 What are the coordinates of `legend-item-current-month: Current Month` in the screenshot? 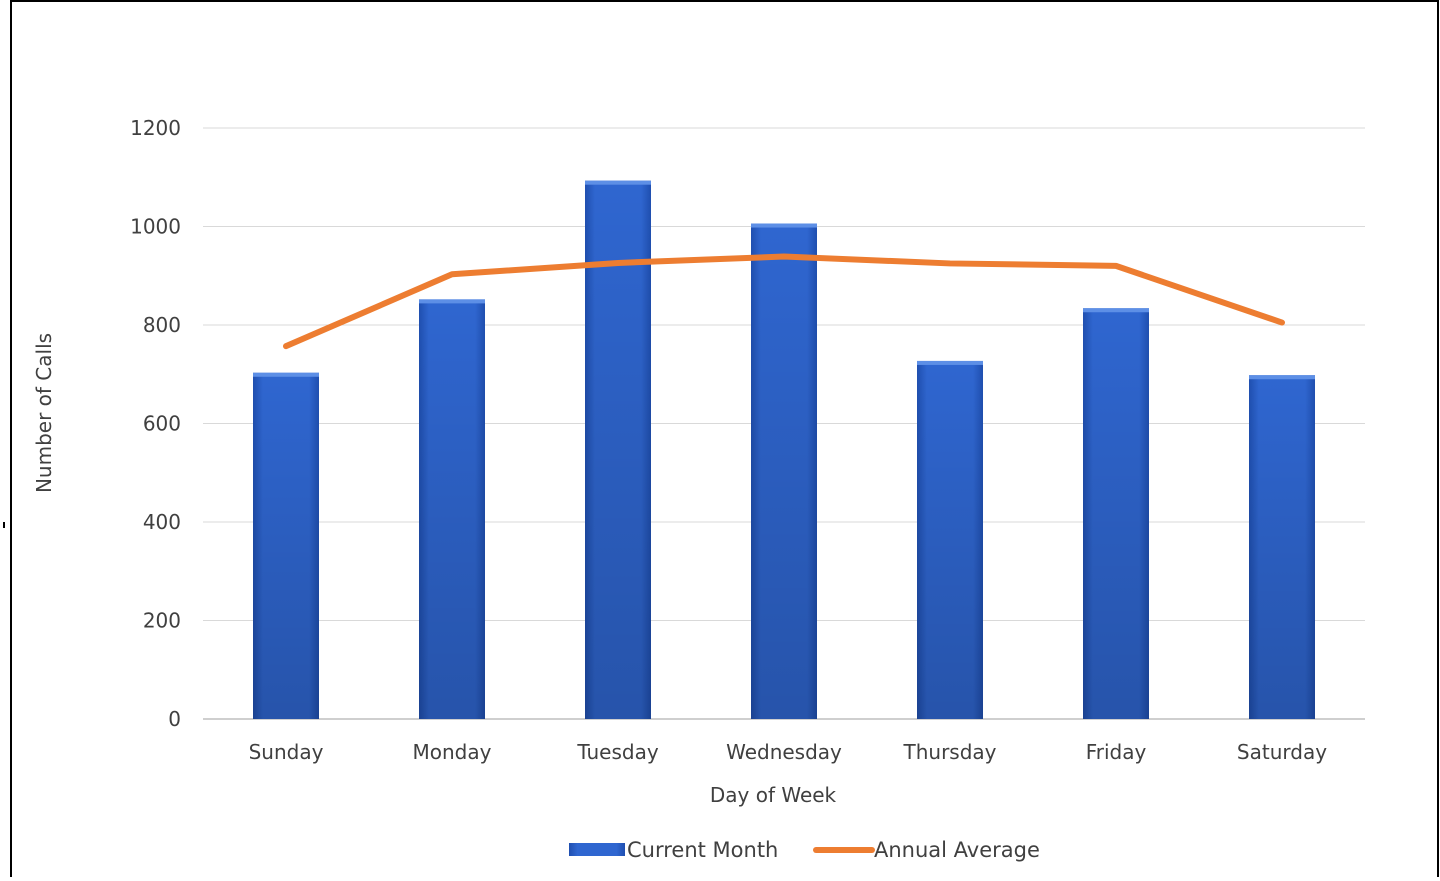 It's located at (673, 850).